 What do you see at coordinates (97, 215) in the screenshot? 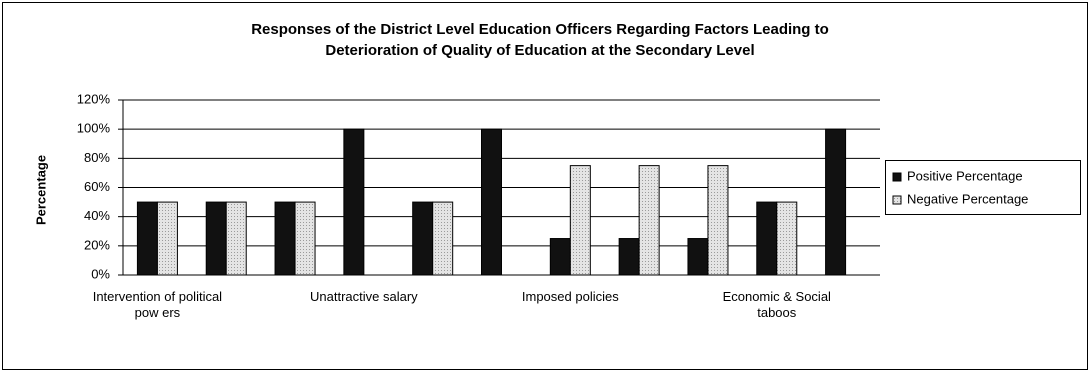
I see `y-tick-label: 40%` at bounding box center [97, 215].